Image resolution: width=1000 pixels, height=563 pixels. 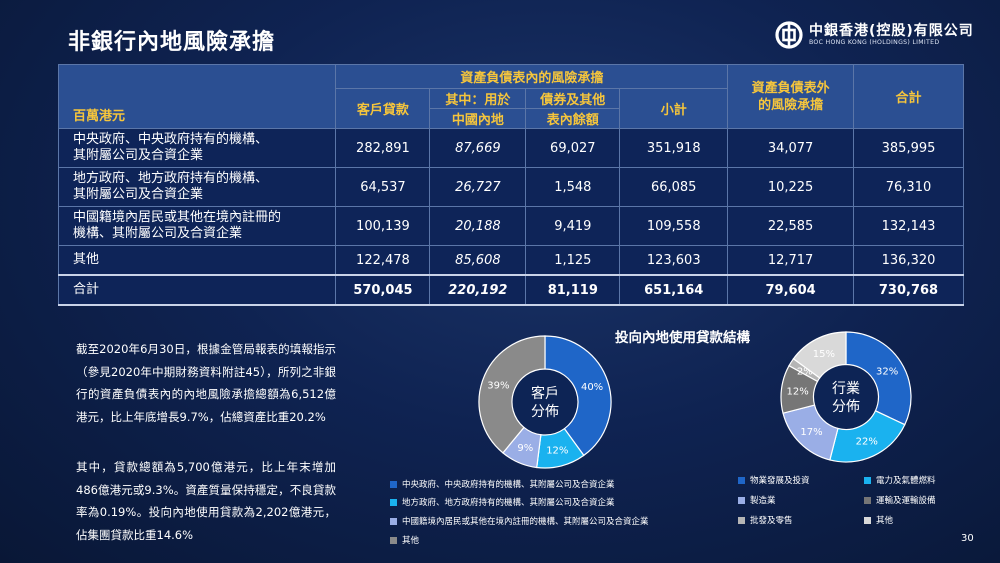 What do you see at coordinates (791, 226) in the screenshot?
I see `cell-off-bs: 22,585` at bounding box center [791, 226].